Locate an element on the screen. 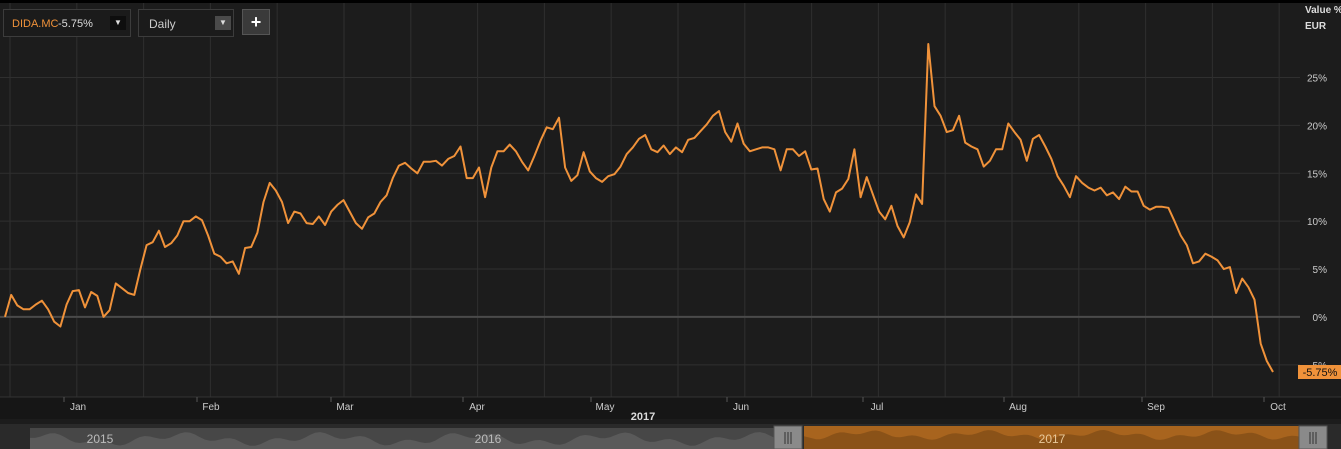  x-tick-label: May is located at coordinates (605, 407).